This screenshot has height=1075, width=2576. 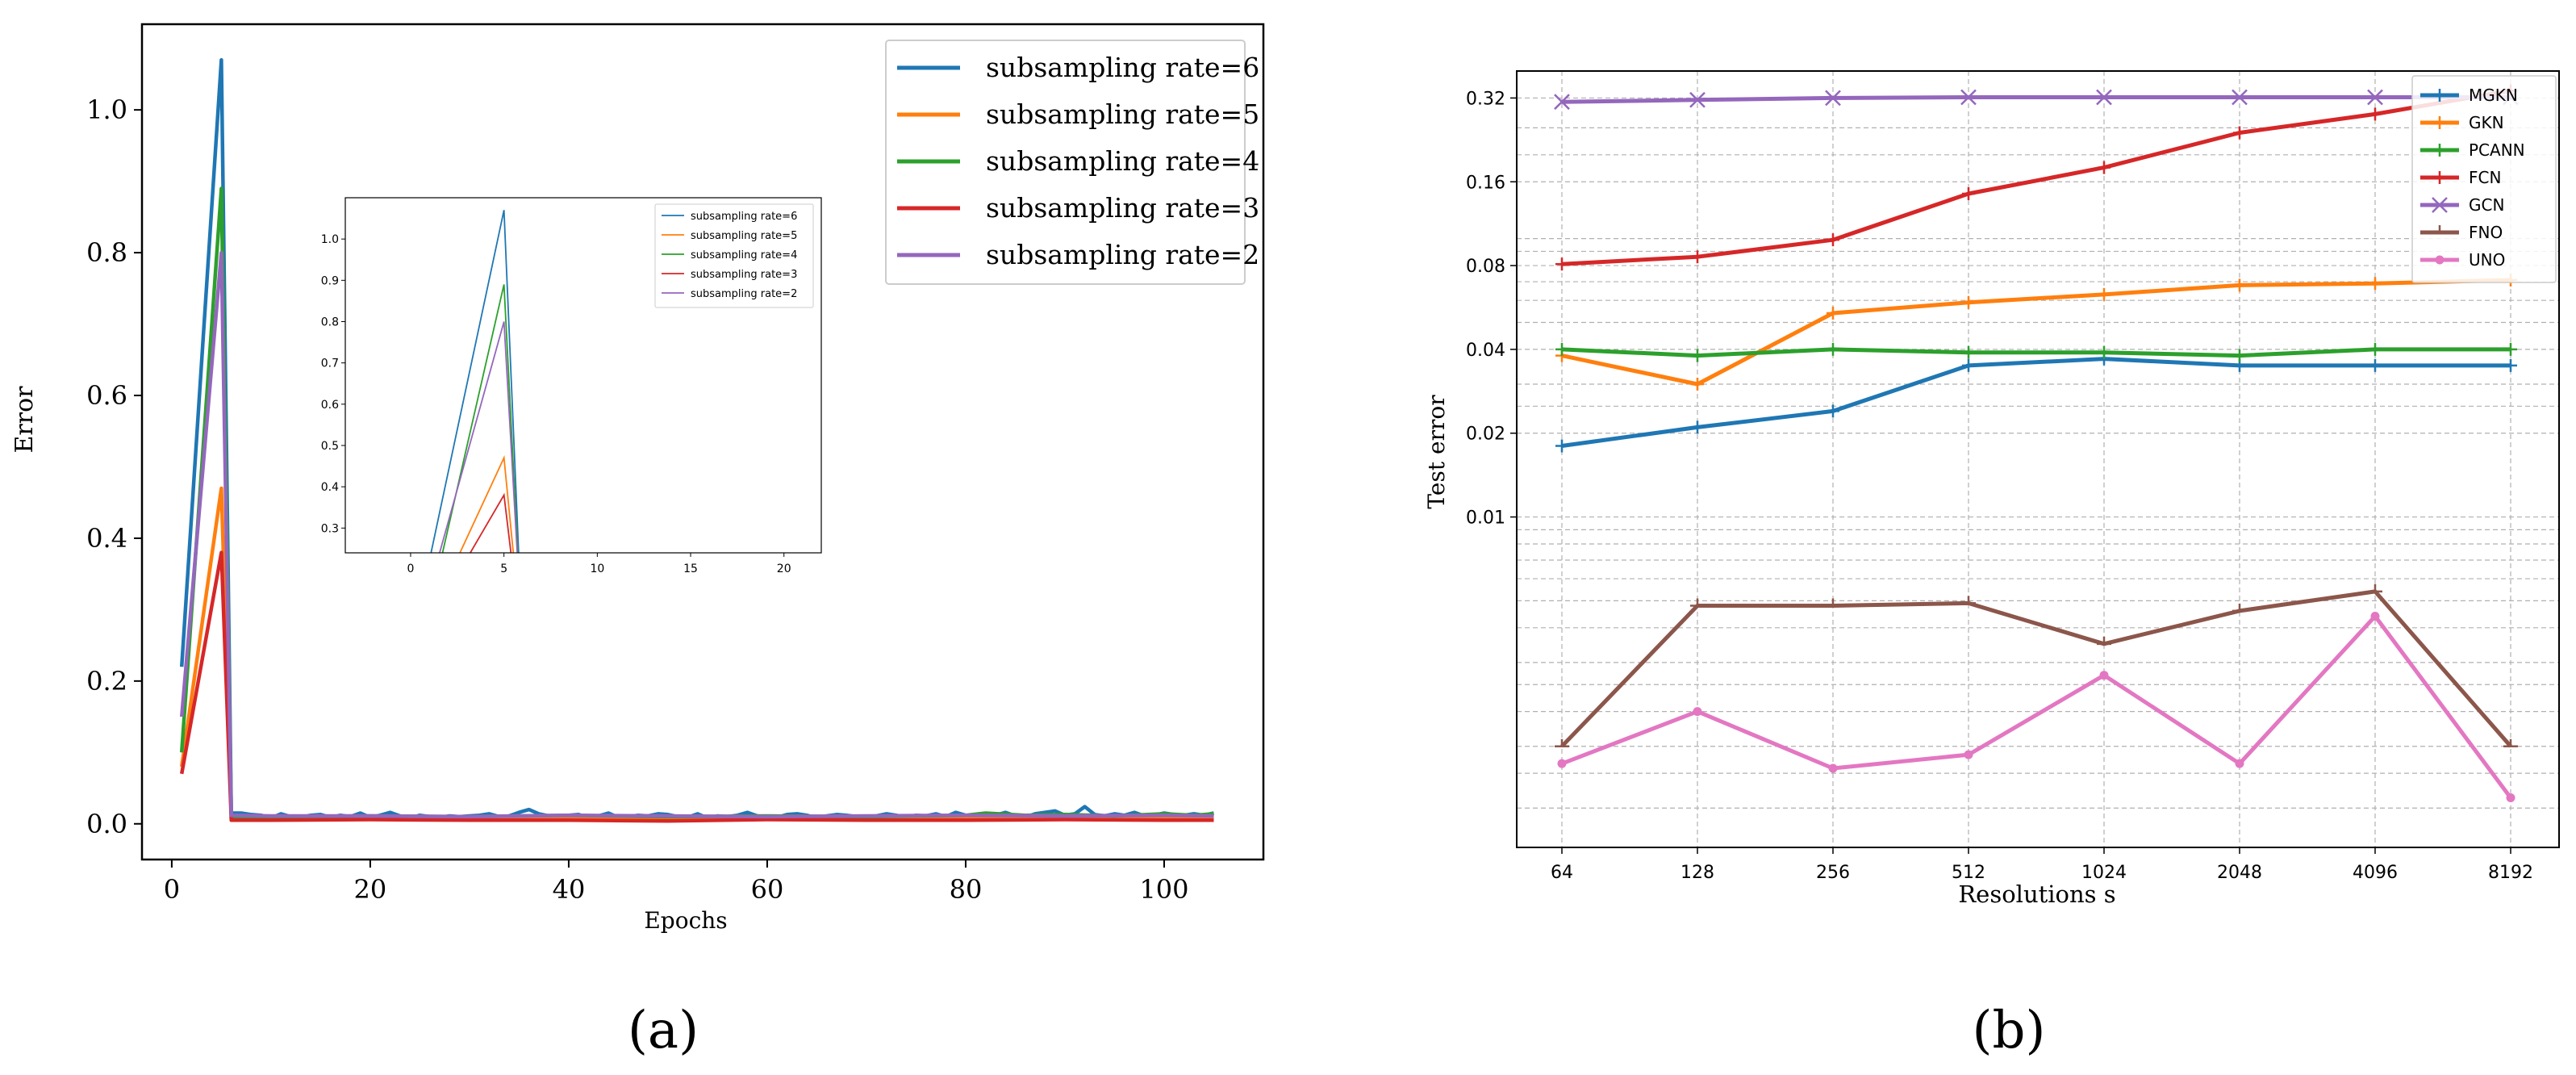 What do you see at coordinates (2042, 865) in the screenshot?
I see `panel-b-x-ticks: 64 128 256 512 1024 2048 4096 8192` at bounding box center [2042, 865].